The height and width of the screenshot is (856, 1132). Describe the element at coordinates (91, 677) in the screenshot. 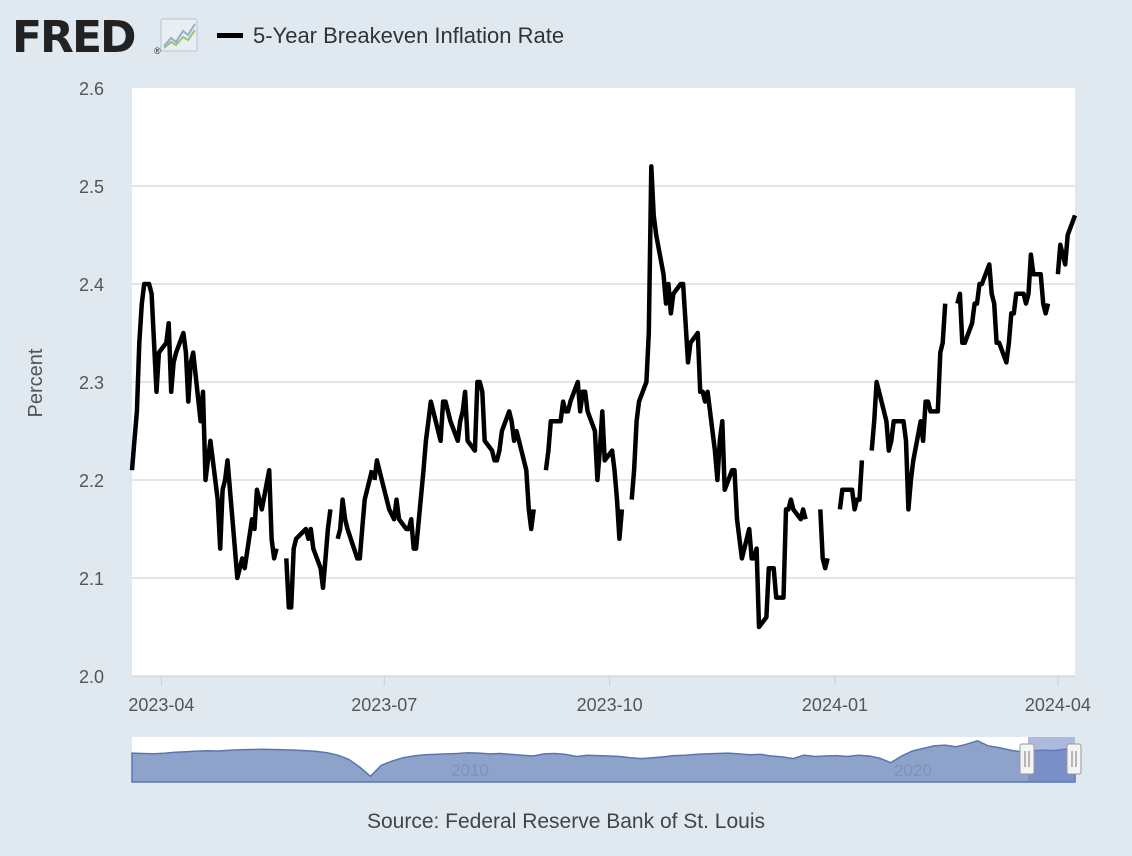

I see `y-tick-label-2.0: 2.0` at that location.